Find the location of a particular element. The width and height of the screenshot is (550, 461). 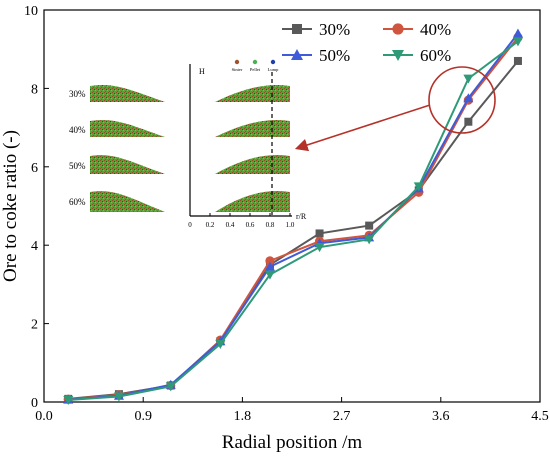

inset-legend: Sinter Pellet Lump is located at coordinates (255, 65).